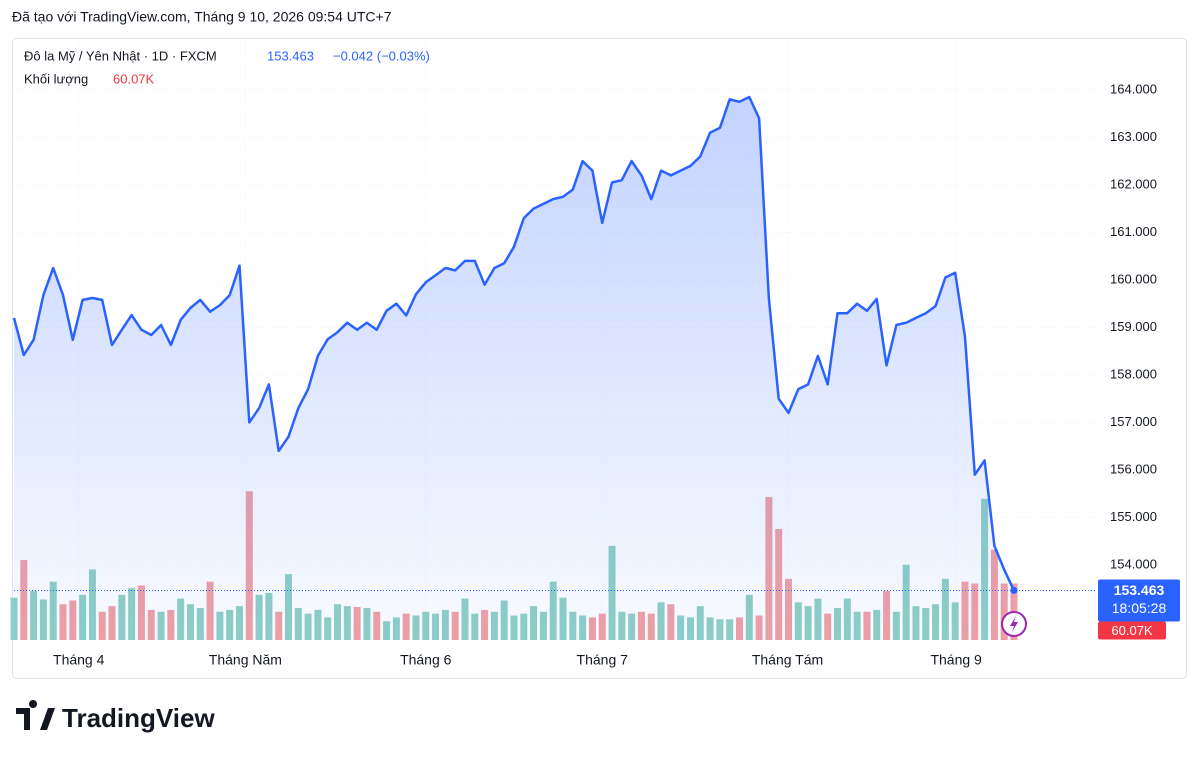 This screenshot has width=1200, height=759. I want to click on last-price-legend: 153.463, so click(290, 55).